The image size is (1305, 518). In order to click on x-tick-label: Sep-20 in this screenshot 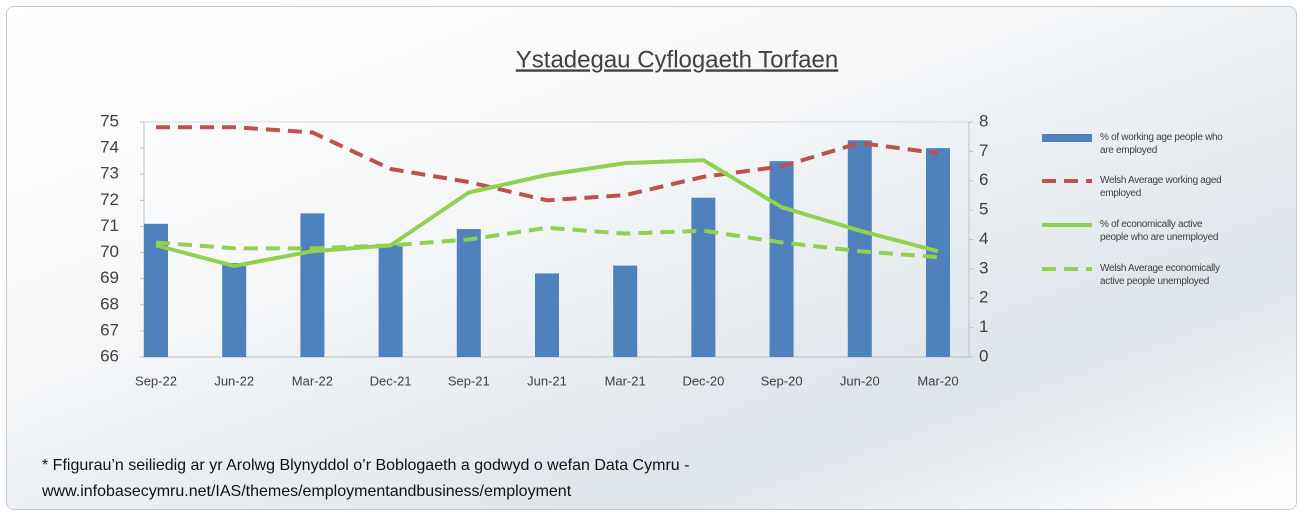, I will do `click(782, 380)`.